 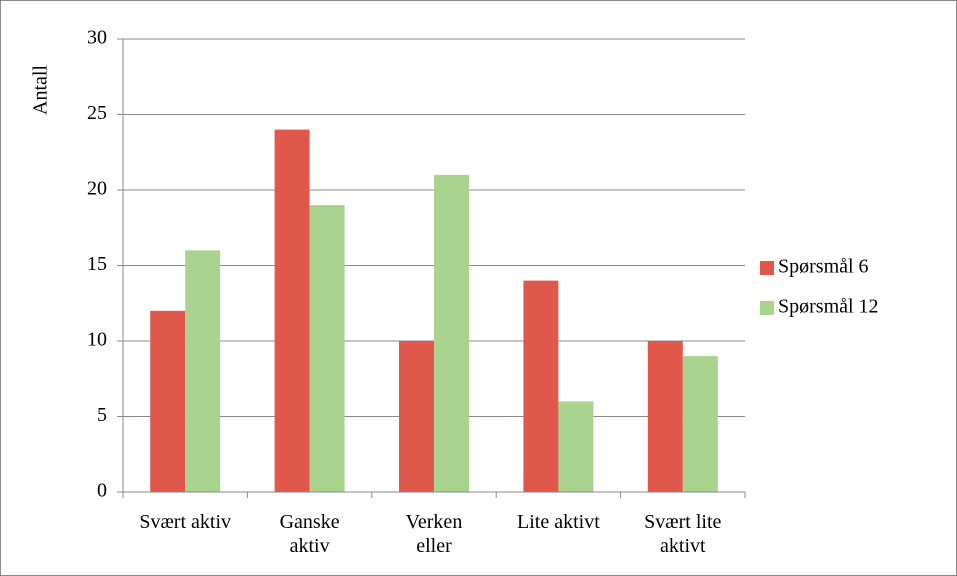 I want to click on x-tick-label: Svært aktiv, so click(x=185, y=522).